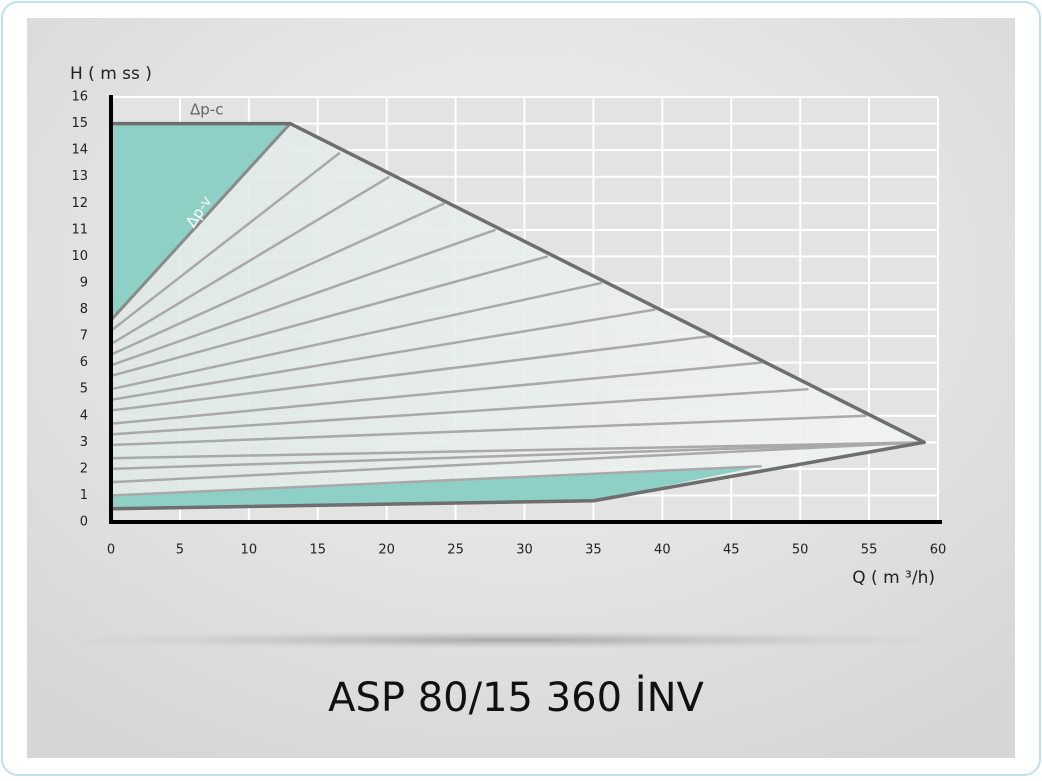 The width and height of the screenshot is (1042, 781). What do you see at coordinates (84, 389) in the screenshot?
I see `y-tick-label: 5` at bounding box center [84, 389].